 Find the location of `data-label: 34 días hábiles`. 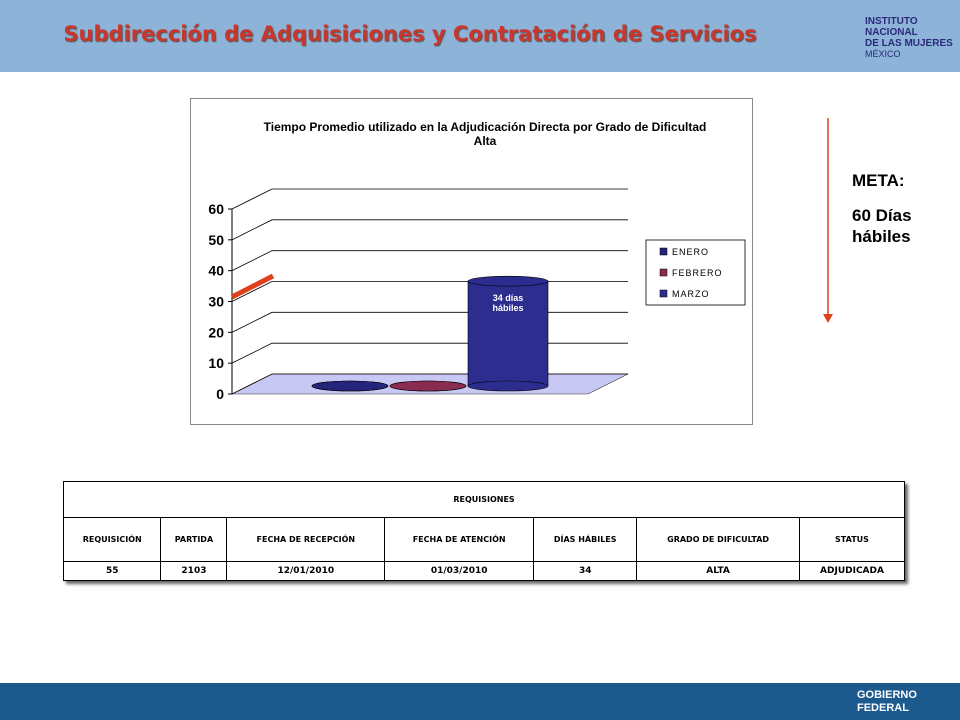

data-label: 34 días hábiles is located at coordinates (508, 303).